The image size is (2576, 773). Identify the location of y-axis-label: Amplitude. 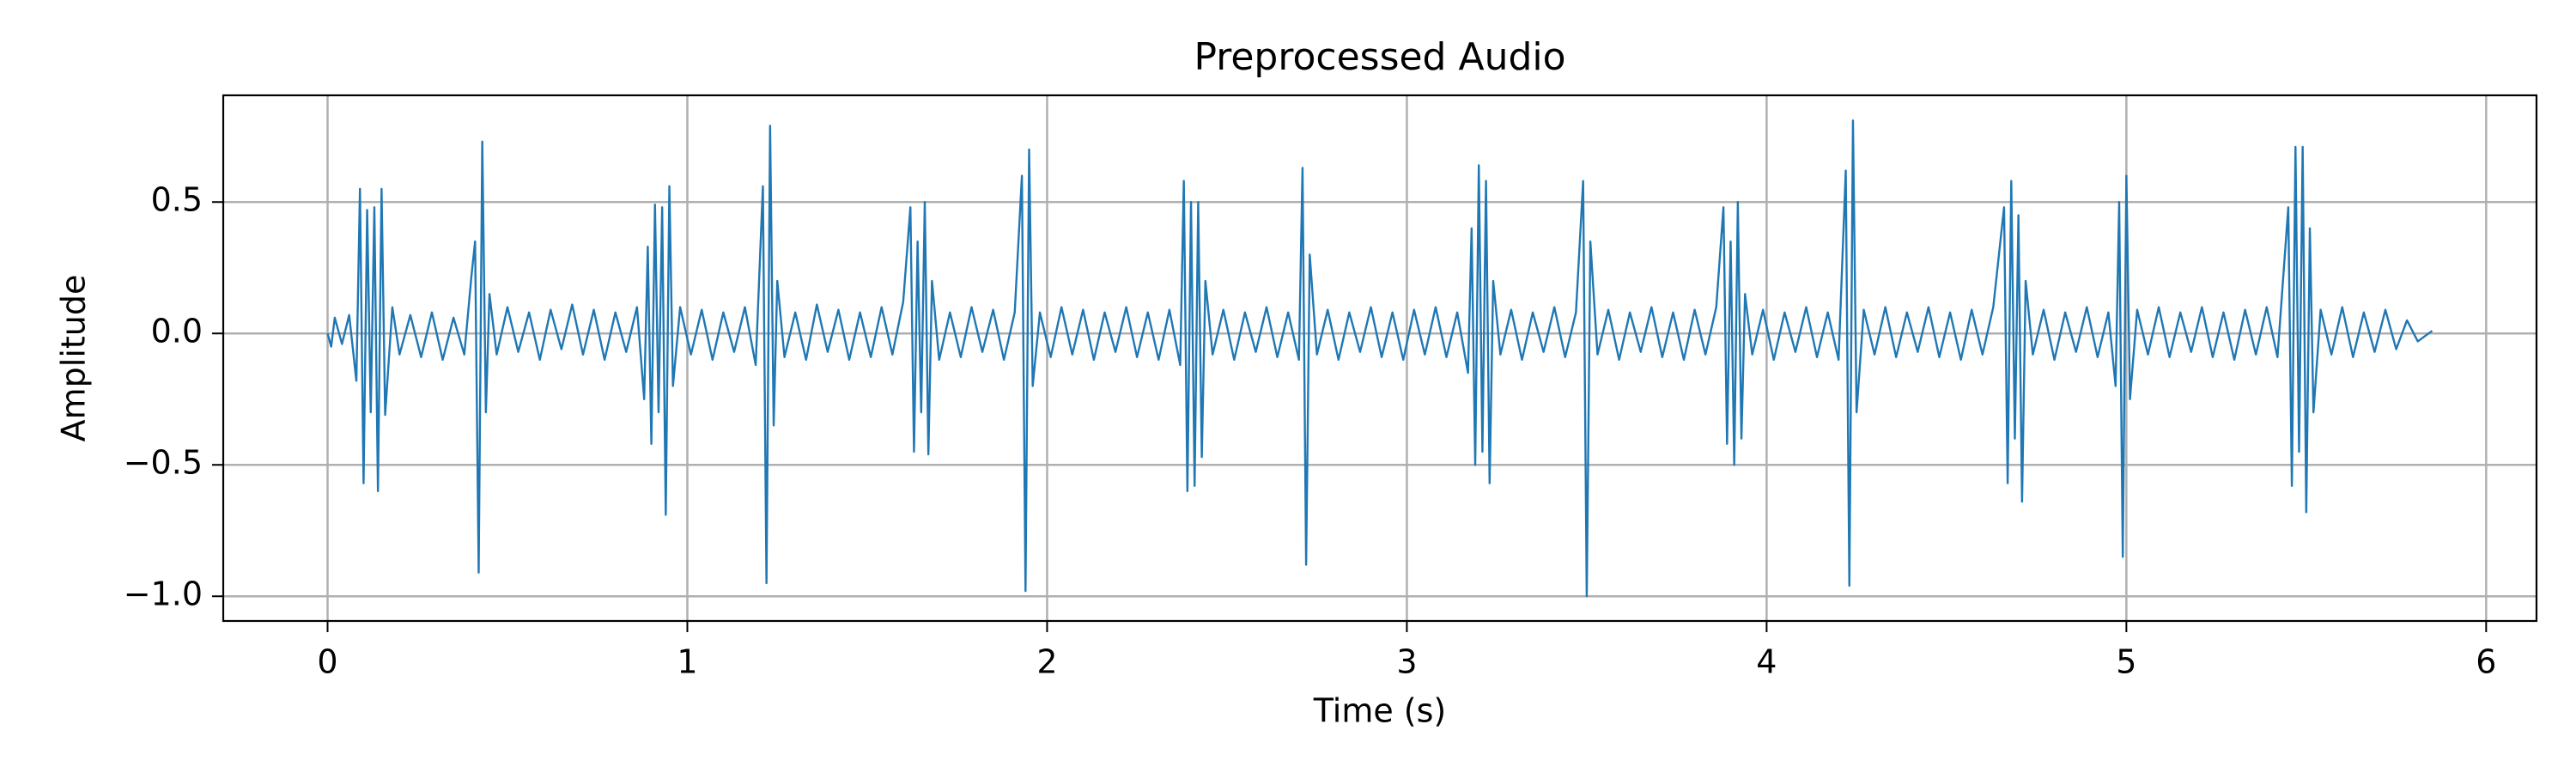
(74, 358).